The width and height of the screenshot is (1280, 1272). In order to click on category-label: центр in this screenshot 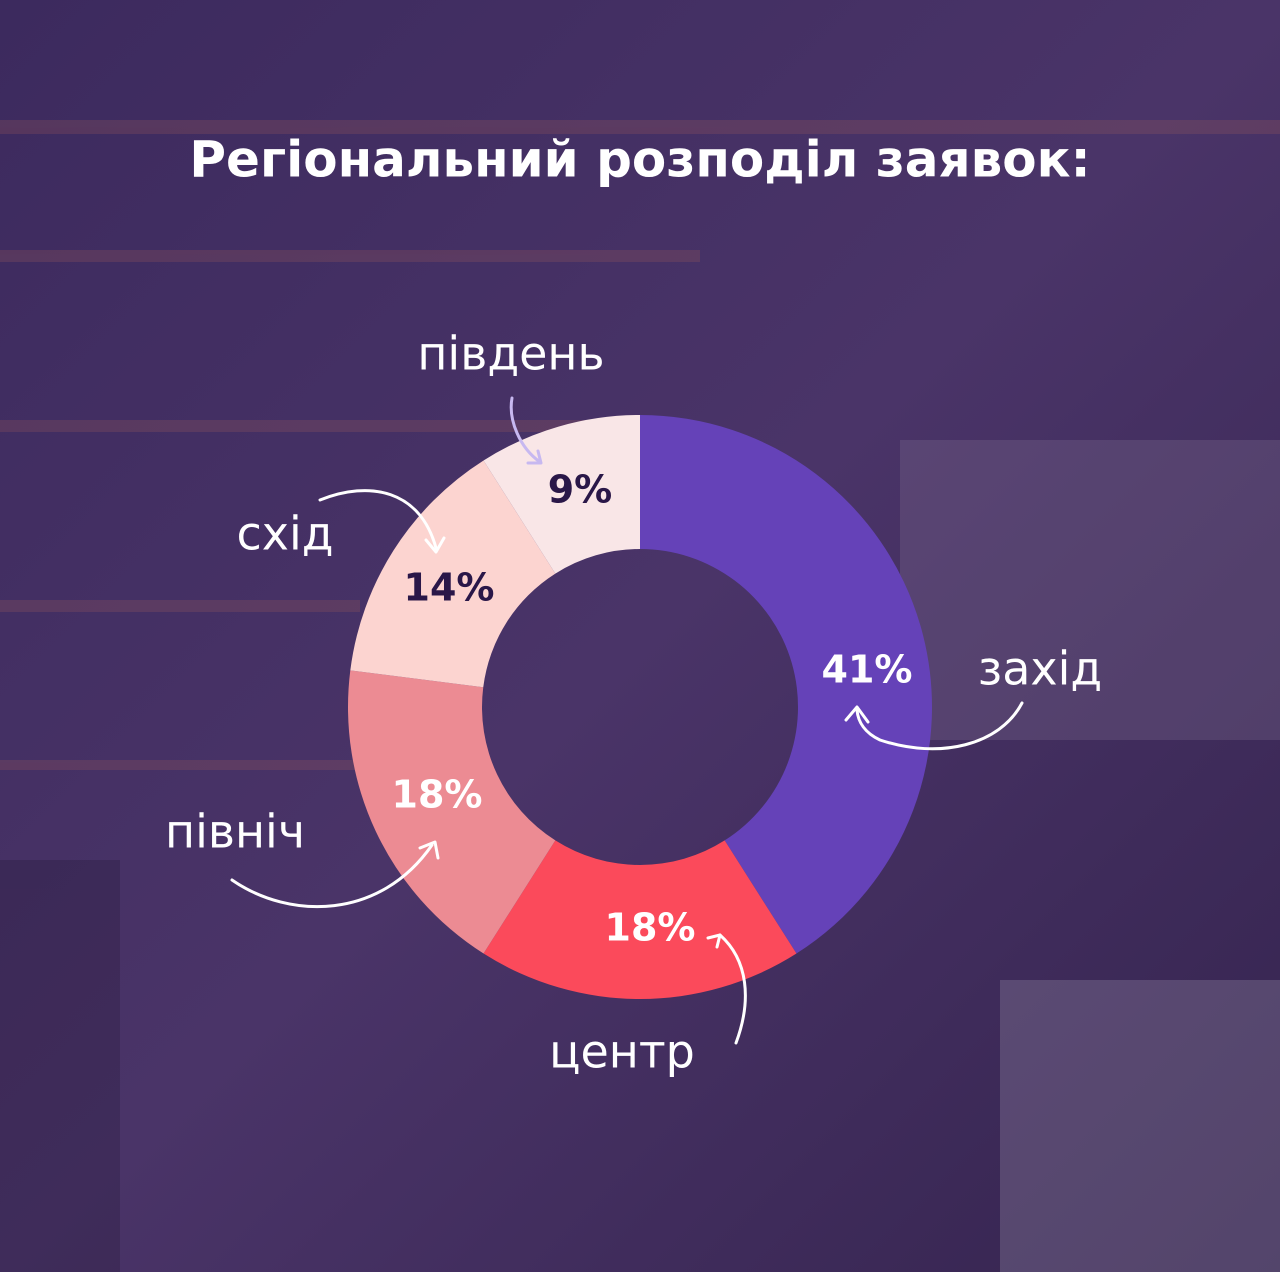, I will do `click(622, 1052)`.